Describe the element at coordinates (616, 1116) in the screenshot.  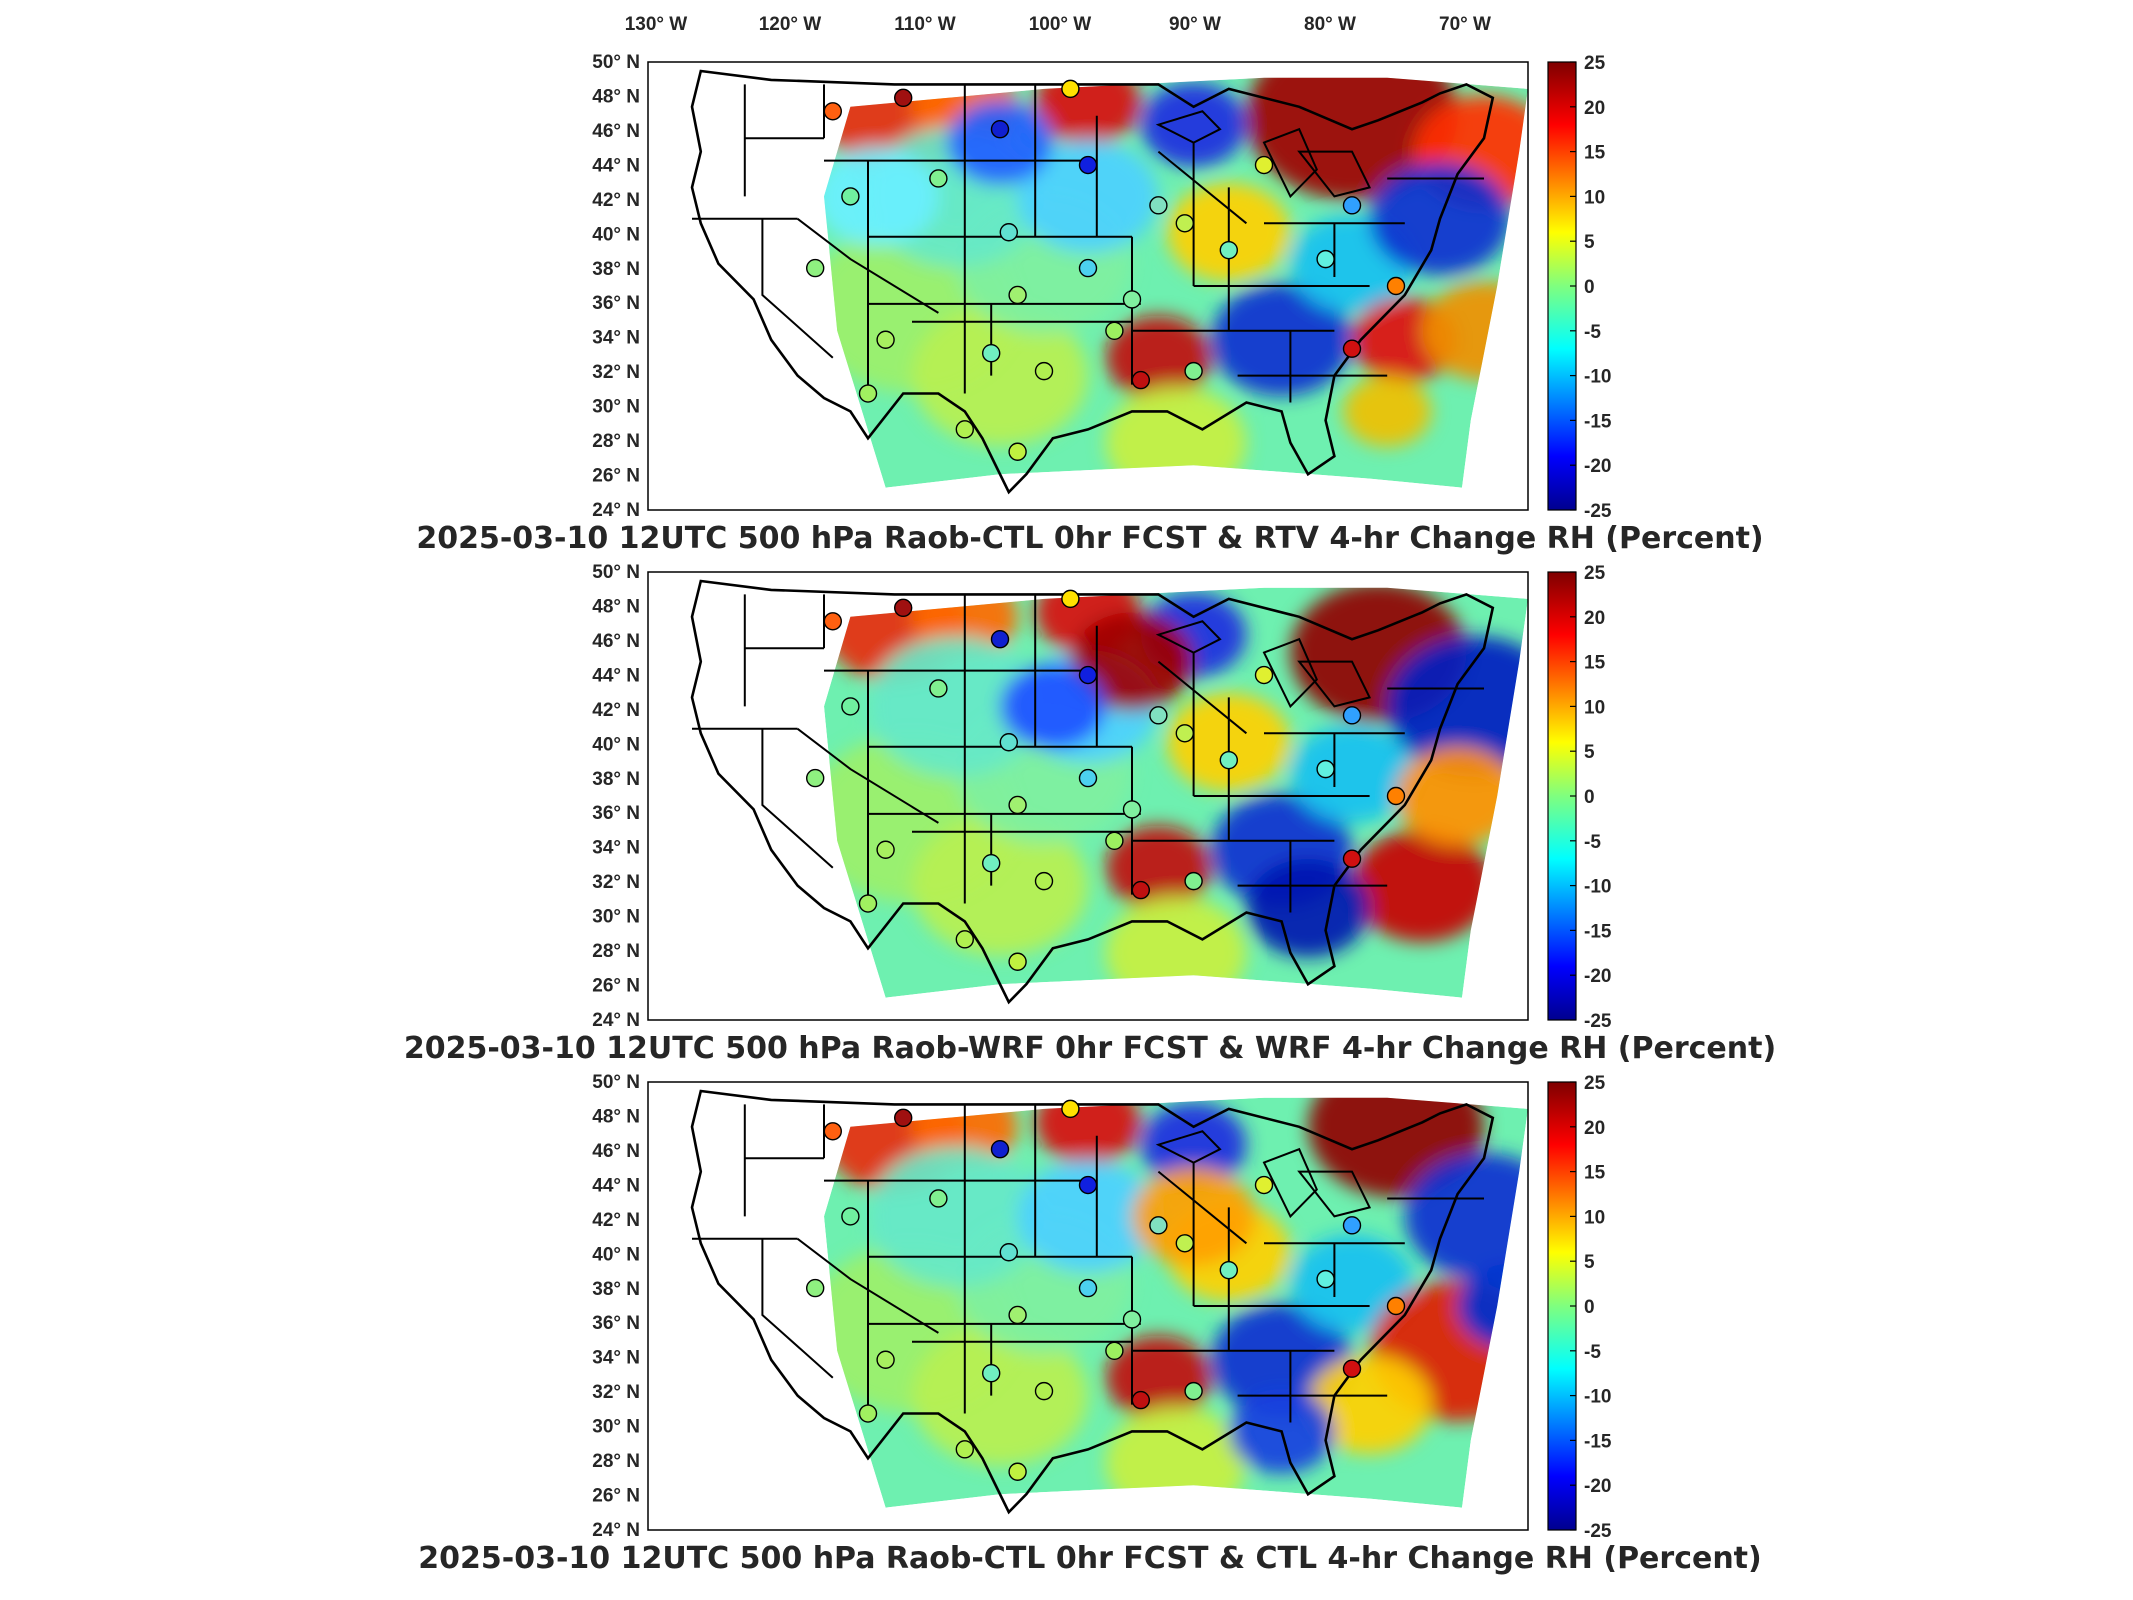
I see `latitude-label: 48° N` at that location.